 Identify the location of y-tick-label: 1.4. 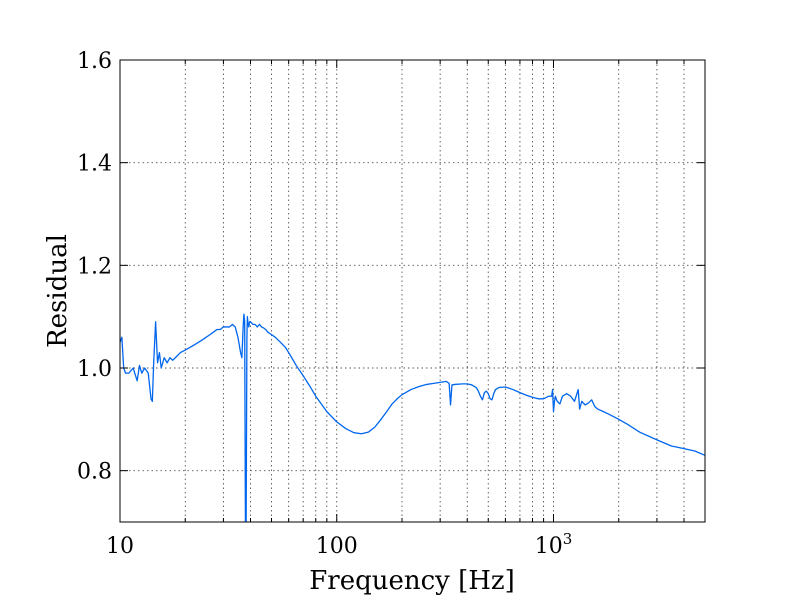
(94, 164).